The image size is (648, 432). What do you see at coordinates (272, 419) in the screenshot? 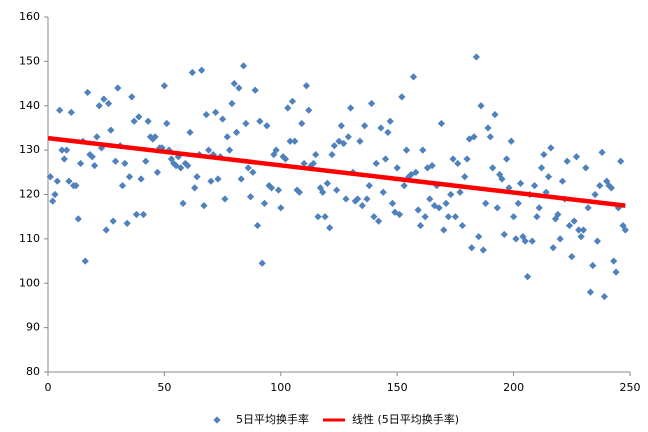
I see `legend-label: 5日平均换手率` at bounding box center [272, 419].